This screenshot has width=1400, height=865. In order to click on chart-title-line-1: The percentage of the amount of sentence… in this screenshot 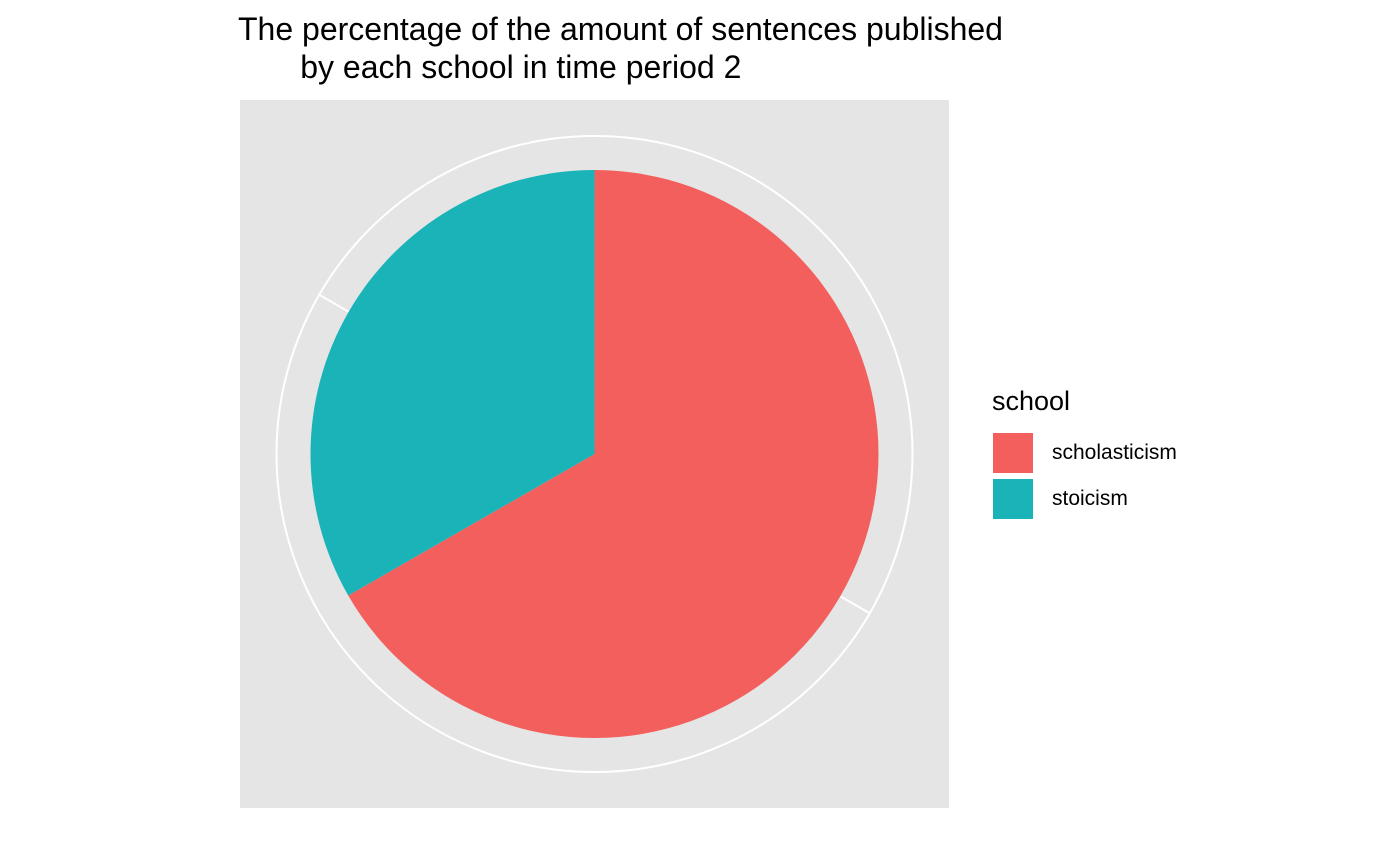, I will do `click(620, 29)`.